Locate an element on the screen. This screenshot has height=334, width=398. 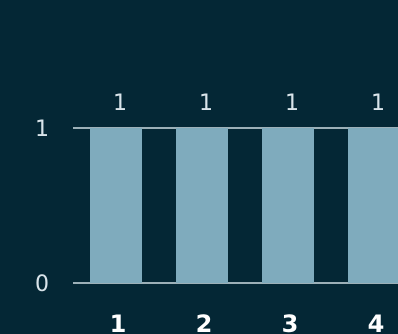
data-labels: 1 1 1 1 is located at coordinates (249, 103).